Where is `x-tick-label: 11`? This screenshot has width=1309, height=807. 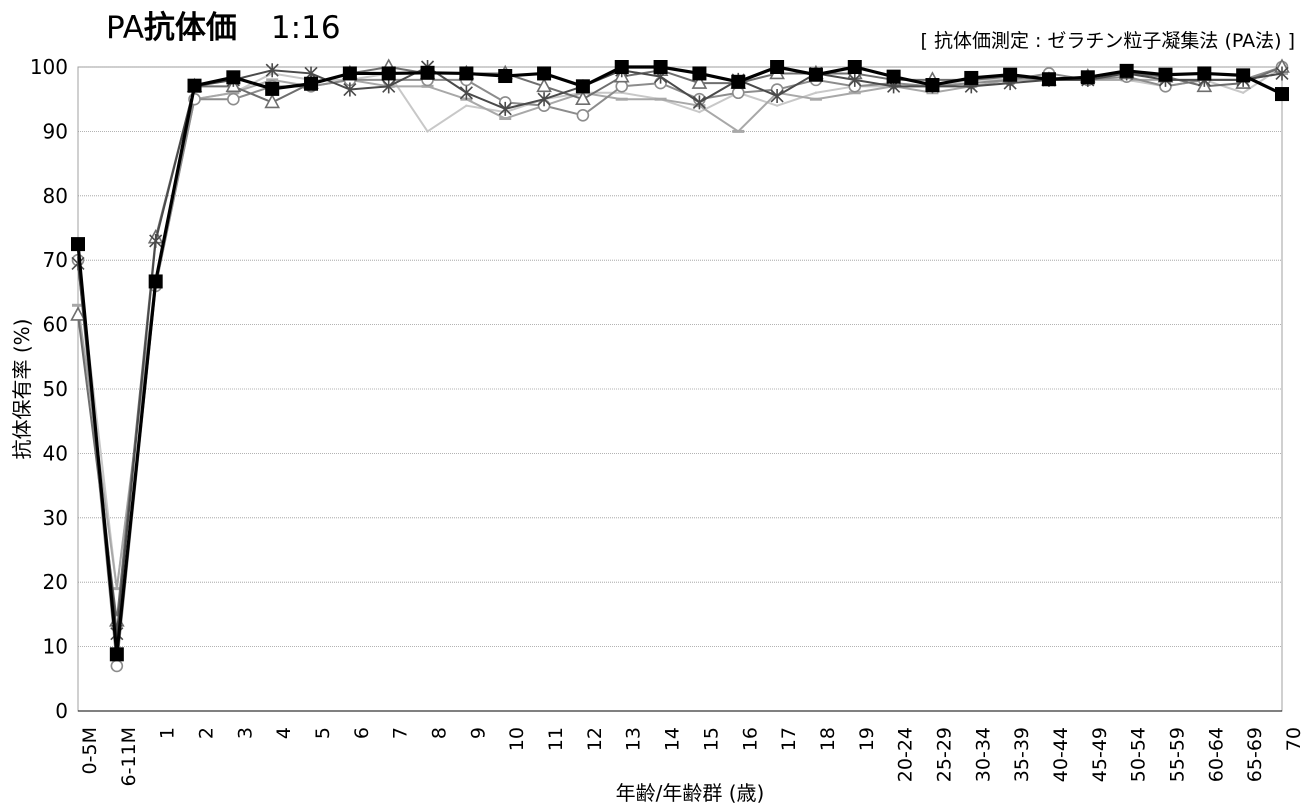 x-tick-label: 11 is located at coordinates (556, 739).